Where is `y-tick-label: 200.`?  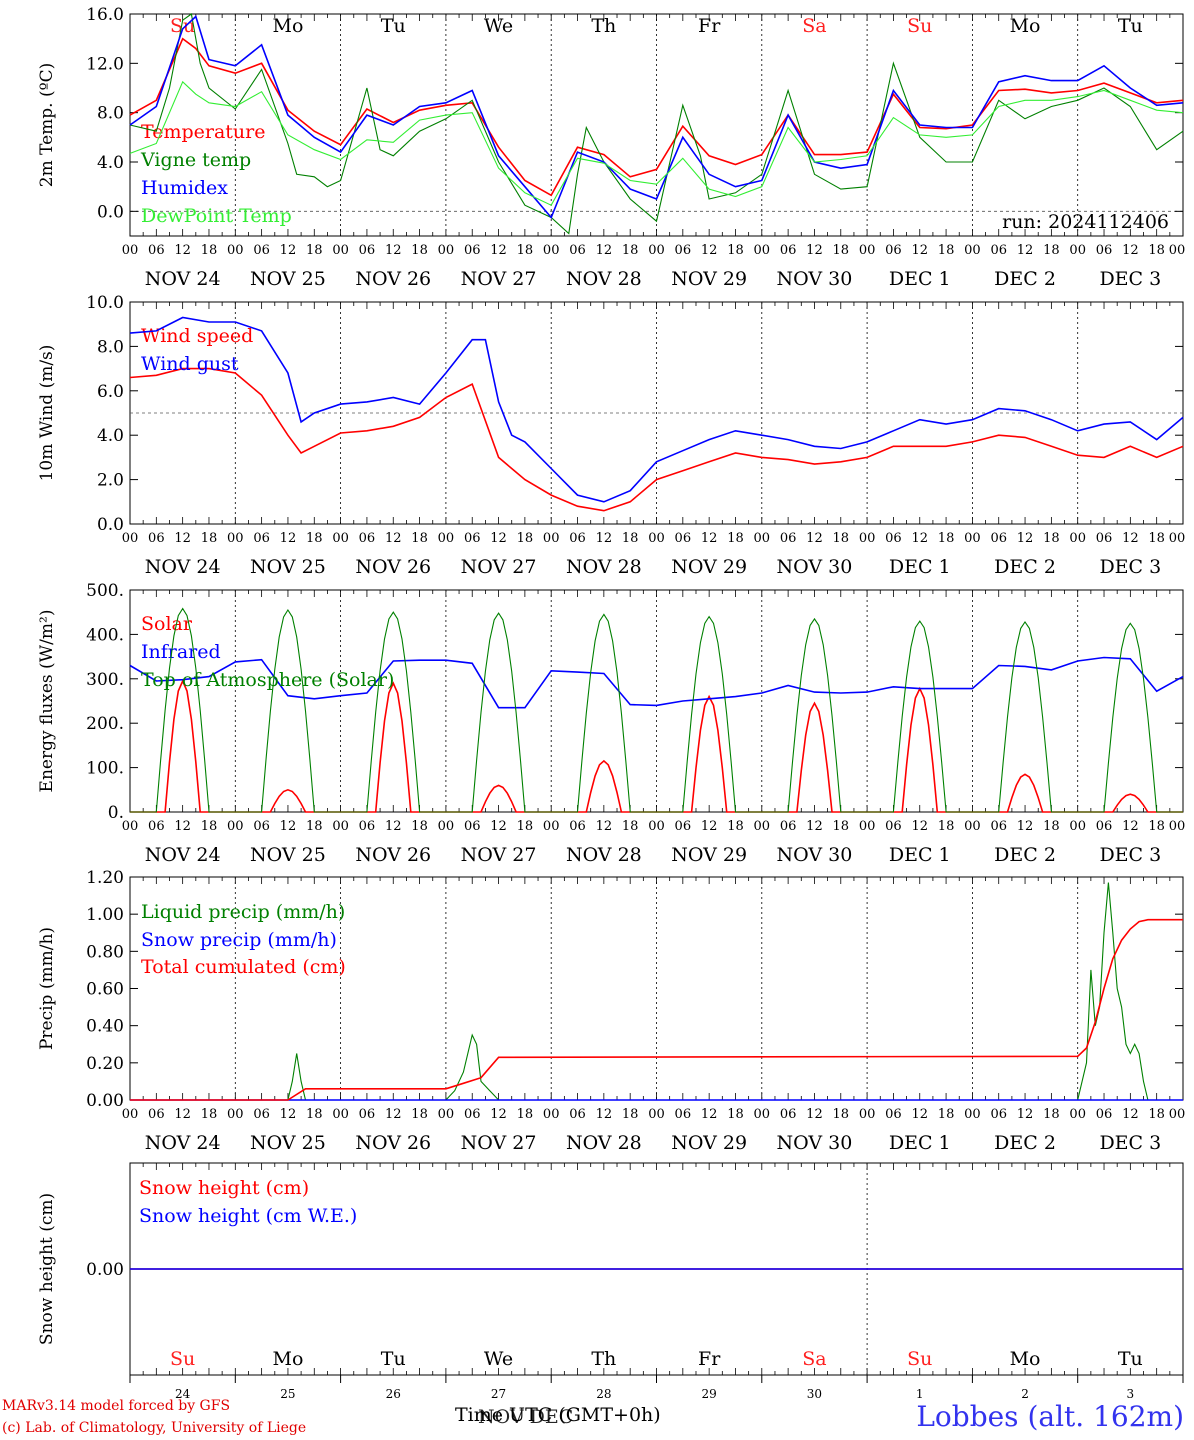
y-tick-label: 200. is located at coordinates (105, 724).